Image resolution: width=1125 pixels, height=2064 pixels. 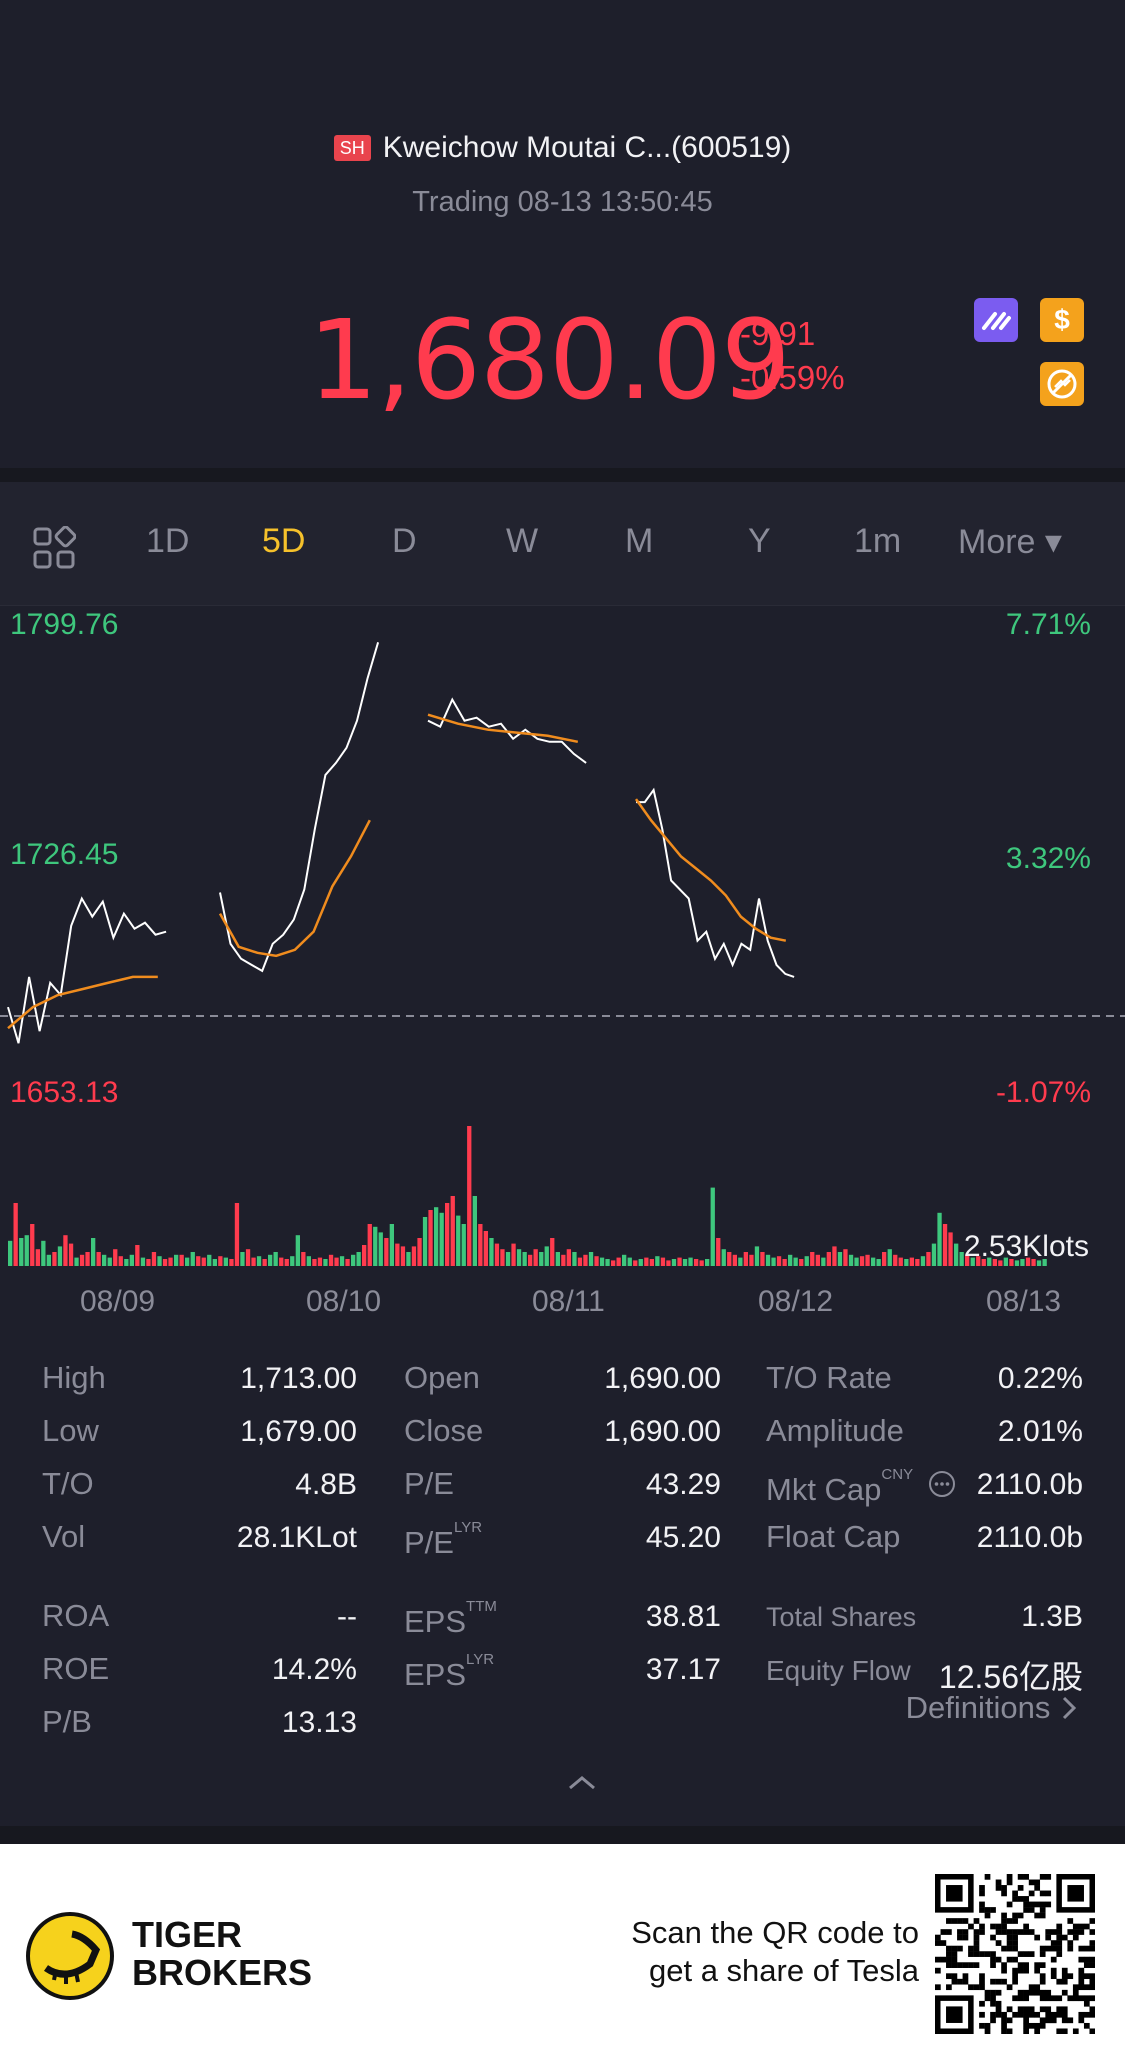 What do you see at coordinates (1015, 1954) in the screenshot?
I see `qr-code` at bounding box center [1015, 1954].